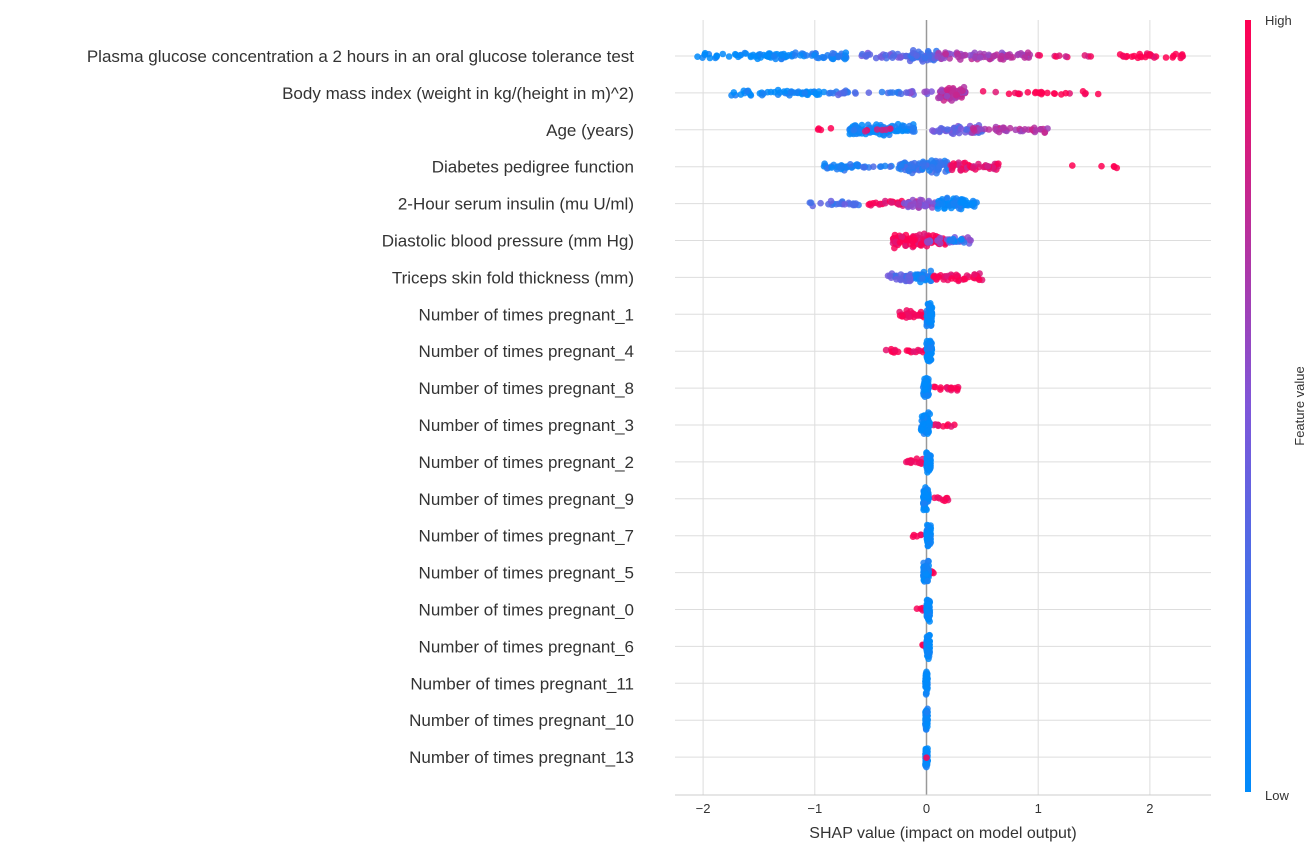 Image resolution: width=1316 pixels, height=848 pixels. I want to click on feature-label: Number of times pregnant_8, so click(526, 388).